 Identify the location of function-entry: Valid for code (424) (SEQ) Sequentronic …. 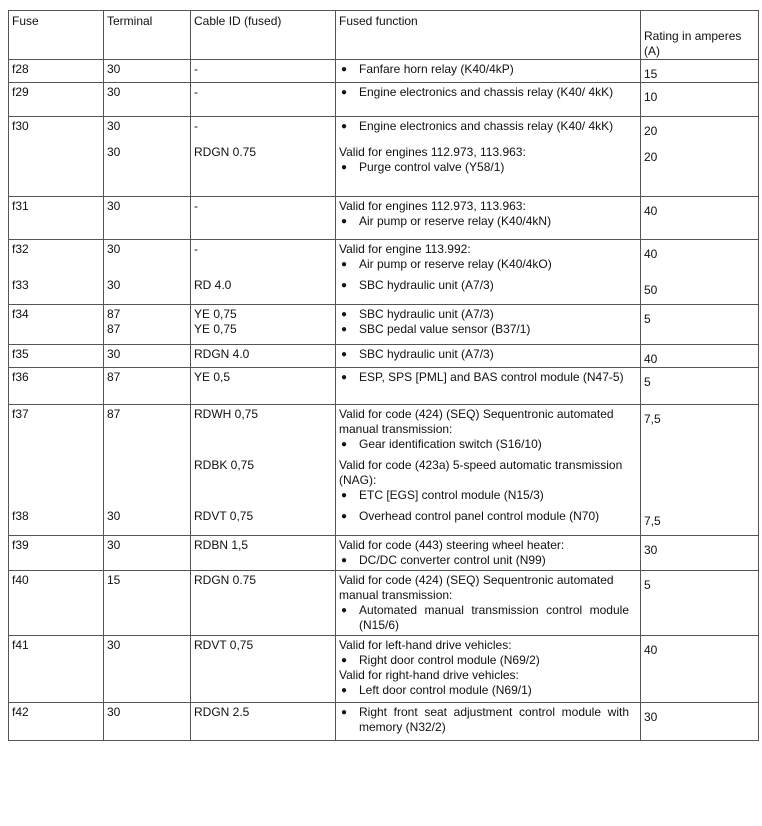
(488, 432).